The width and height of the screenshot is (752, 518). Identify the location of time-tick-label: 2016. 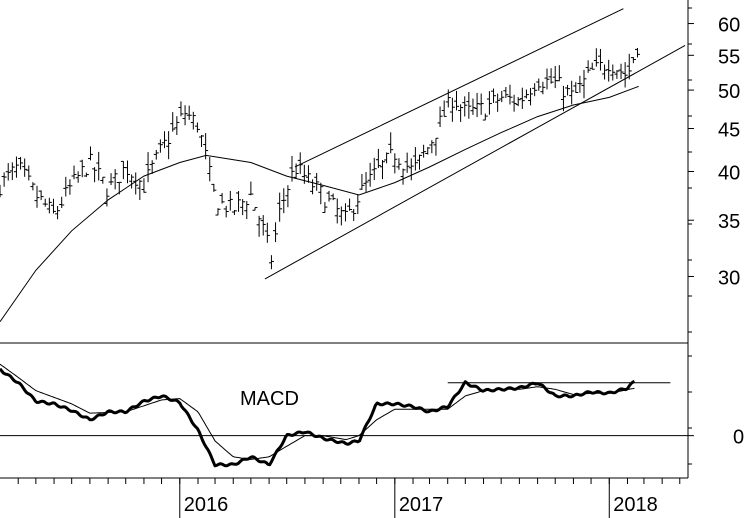
(206, 505).